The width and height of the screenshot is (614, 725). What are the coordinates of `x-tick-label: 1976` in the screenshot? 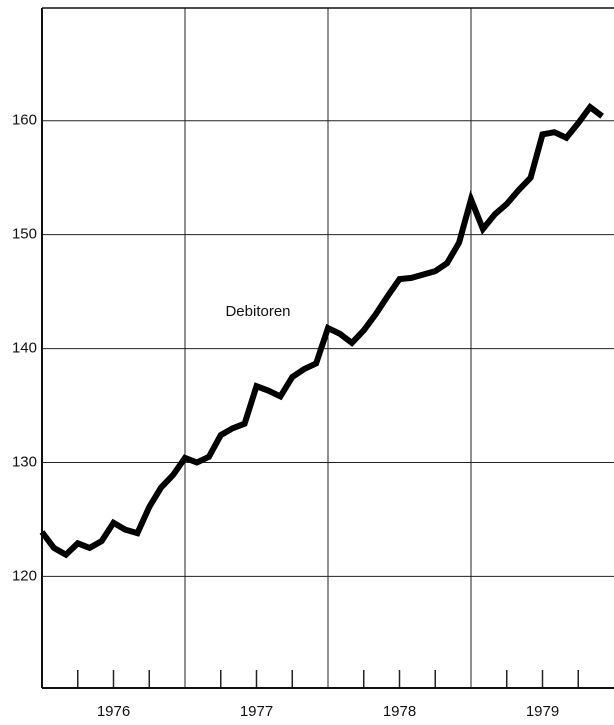 It's located at (113, 711).